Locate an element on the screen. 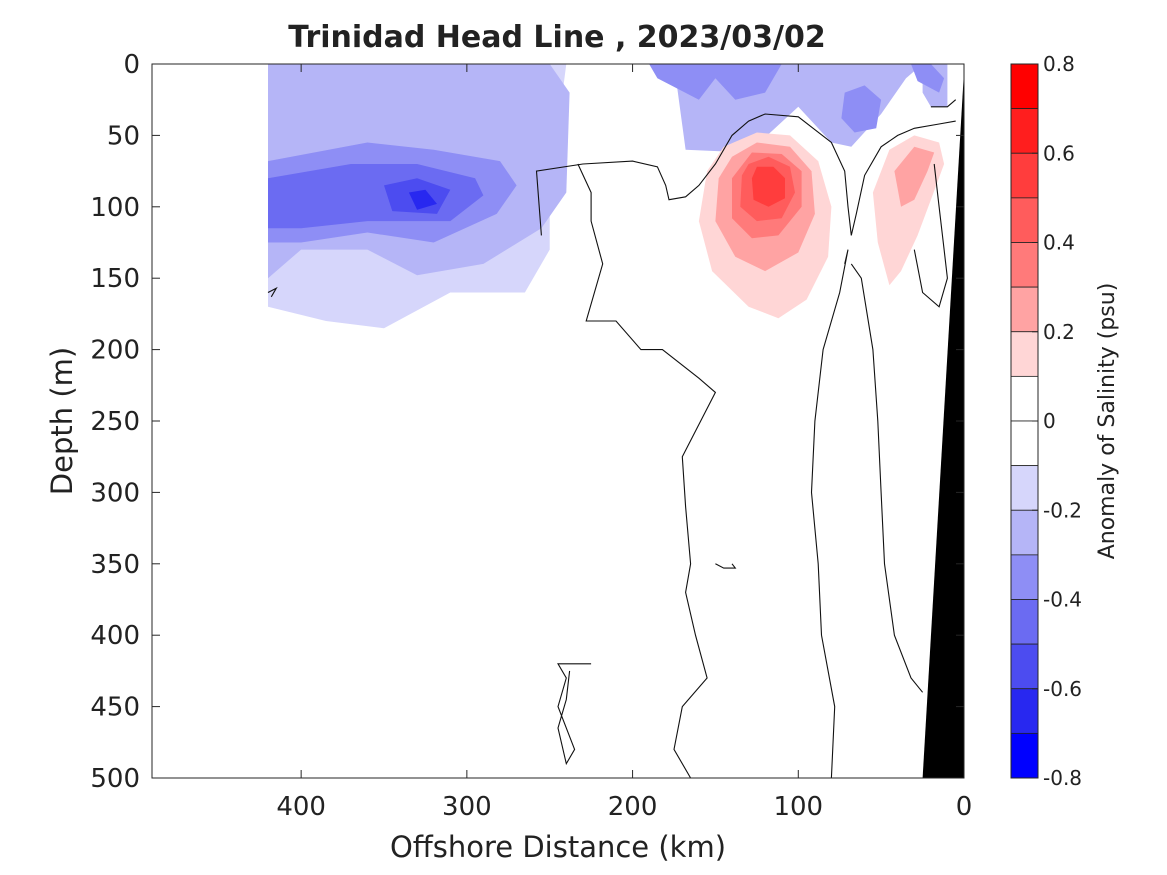 Image resolution: width=1167 pixels, height=875 pixels. y-tick-label: 150 is located at coordinates (115, 279).